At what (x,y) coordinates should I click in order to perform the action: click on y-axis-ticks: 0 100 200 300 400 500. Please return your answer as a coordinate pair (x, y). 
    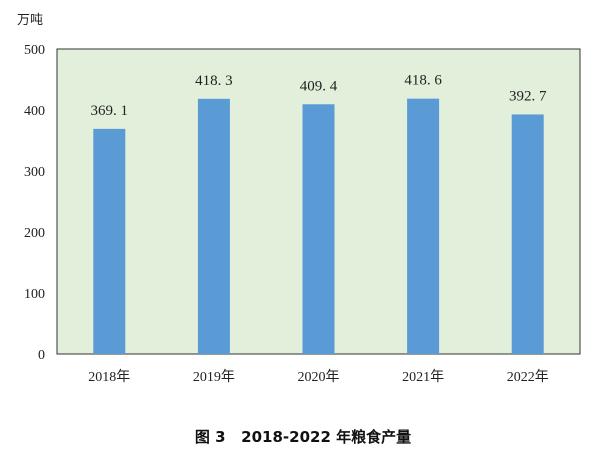
    Looking at the image, I should click on (34, 203).